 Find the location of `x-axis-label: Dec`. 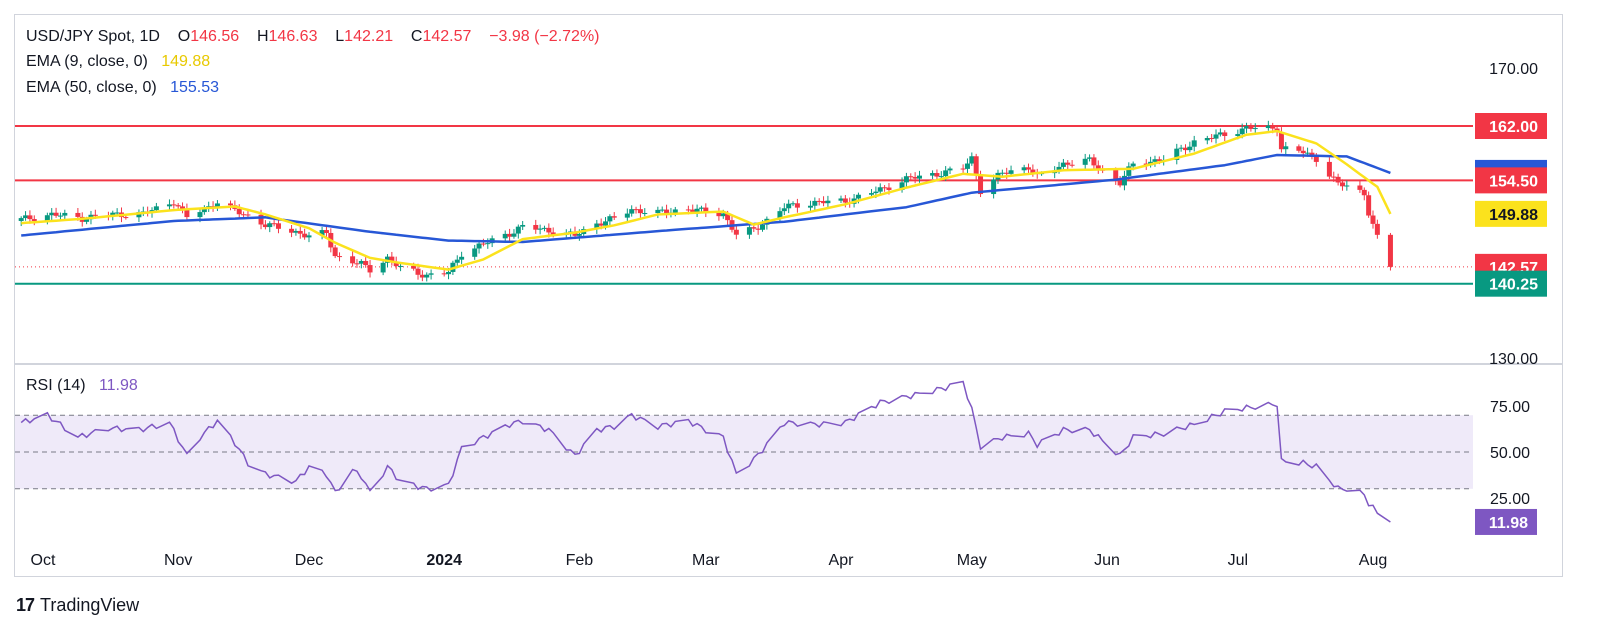

x-axis-label: Dec is located at coordinates (309, 560).